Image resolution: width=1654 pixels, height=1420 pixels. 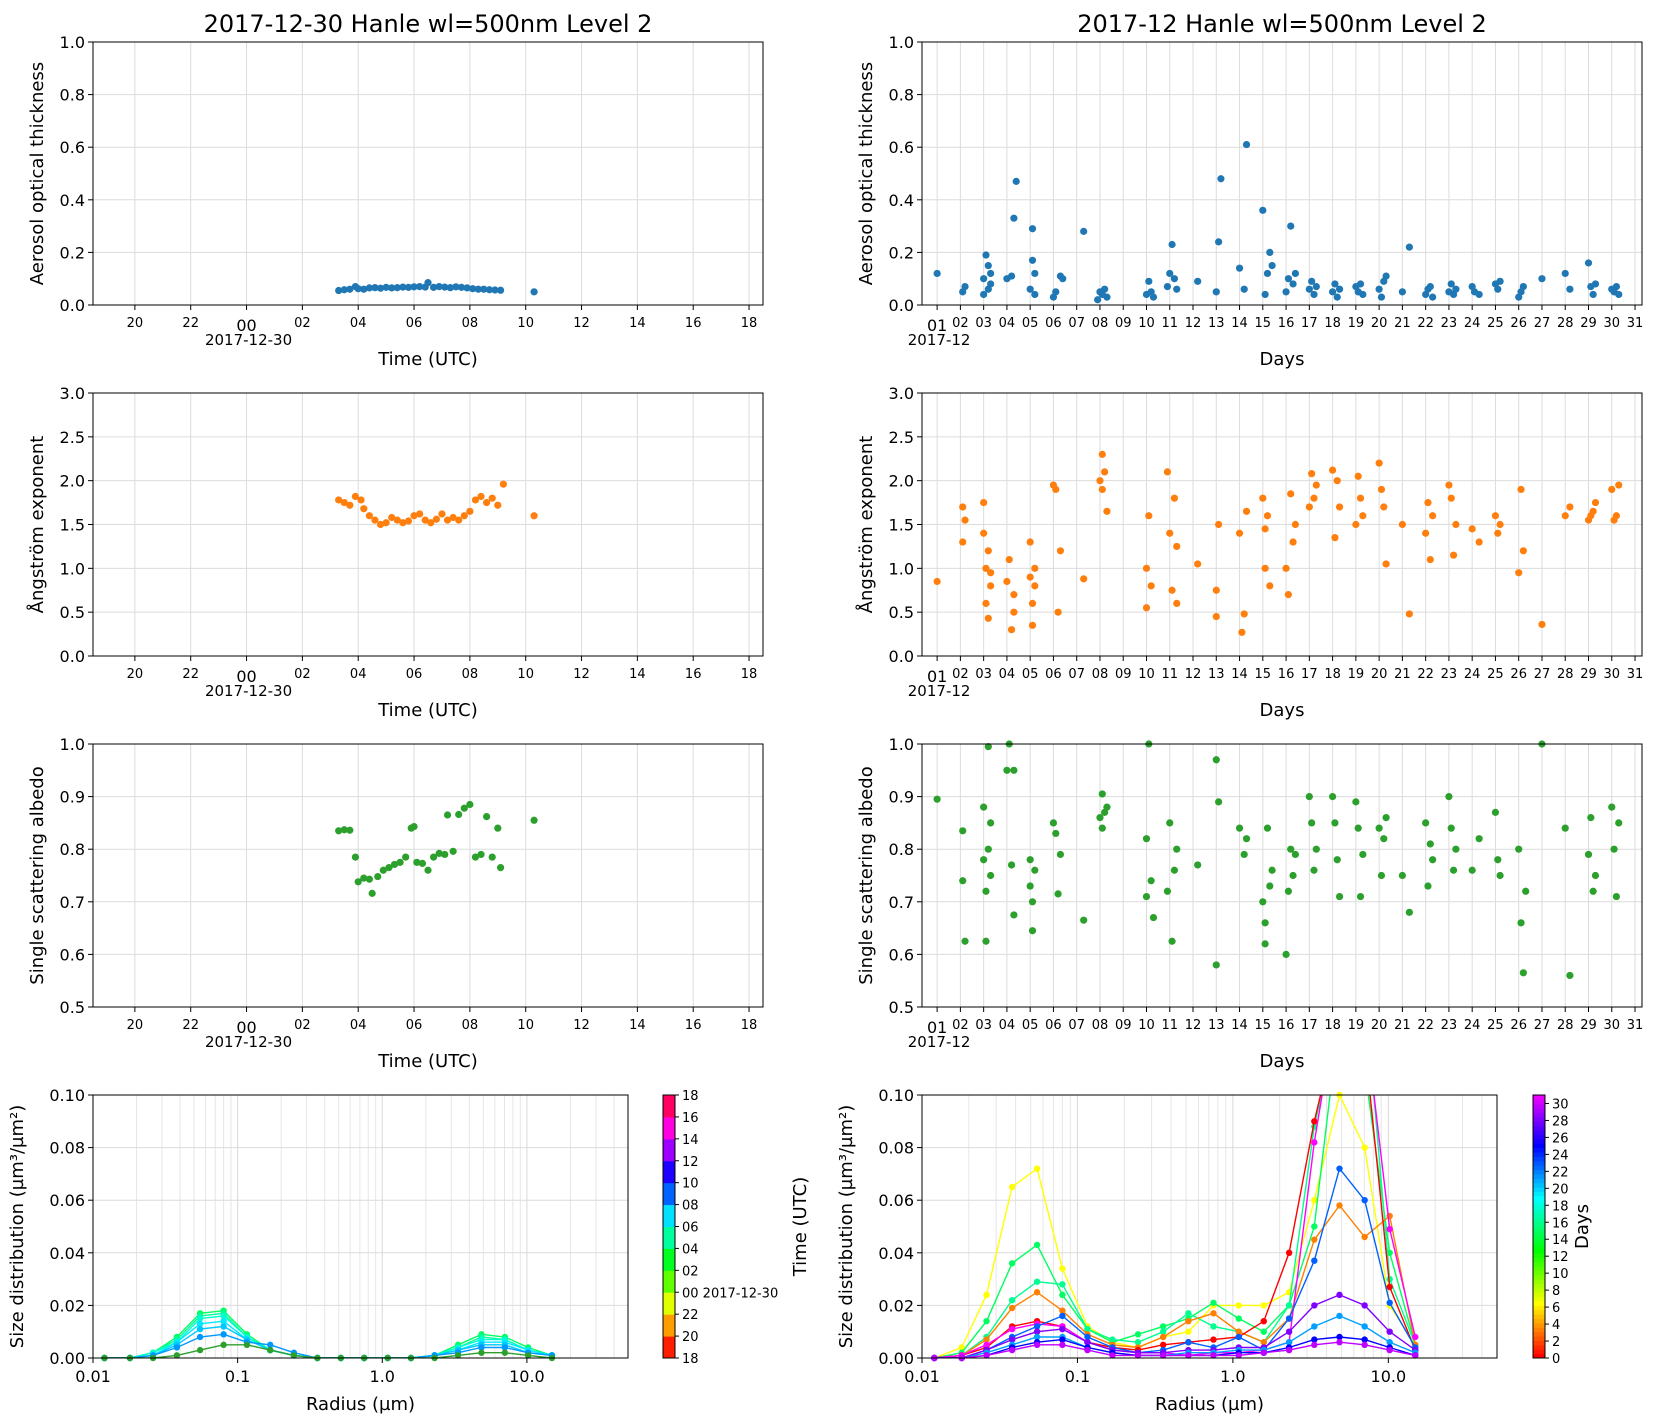 What do you see at coordinates (1635, 323) in the screenshot?
I see `x-tick-label: 31` at bounding box center [1635, 323].